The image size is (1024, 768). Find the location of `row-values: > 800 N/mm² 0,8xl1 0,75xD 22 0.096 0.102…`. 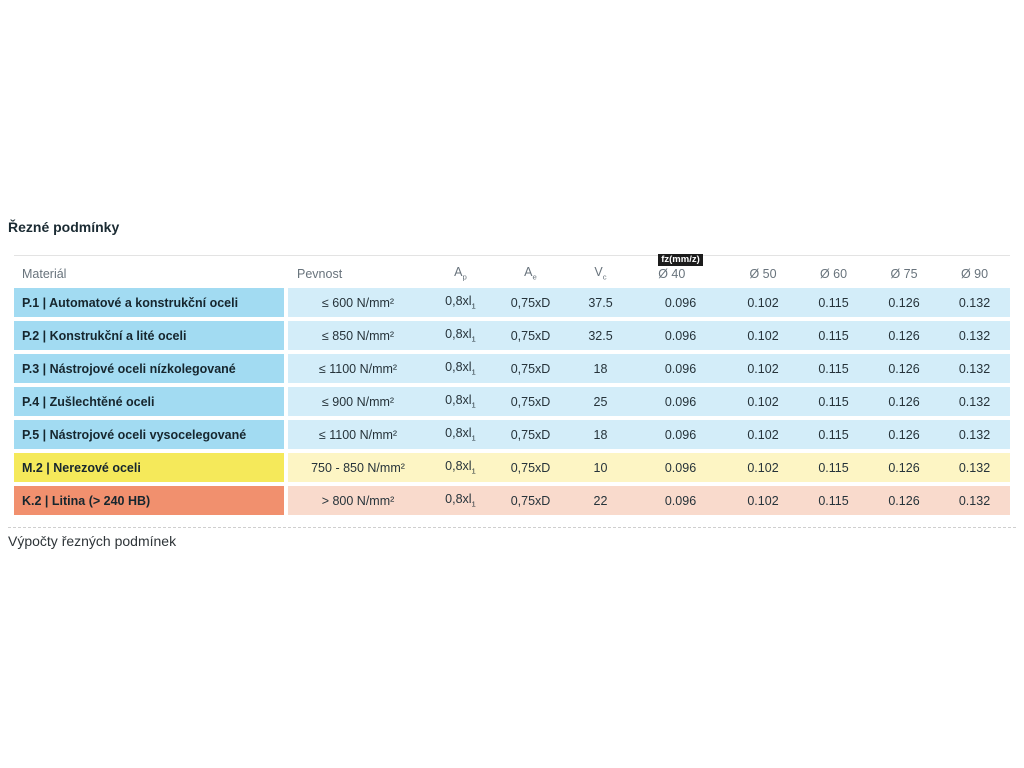

row-values: > 800 N/mm² 0,8xl1 0,75xD 22 0.096 0.102… is located at coordinates (649, 500).